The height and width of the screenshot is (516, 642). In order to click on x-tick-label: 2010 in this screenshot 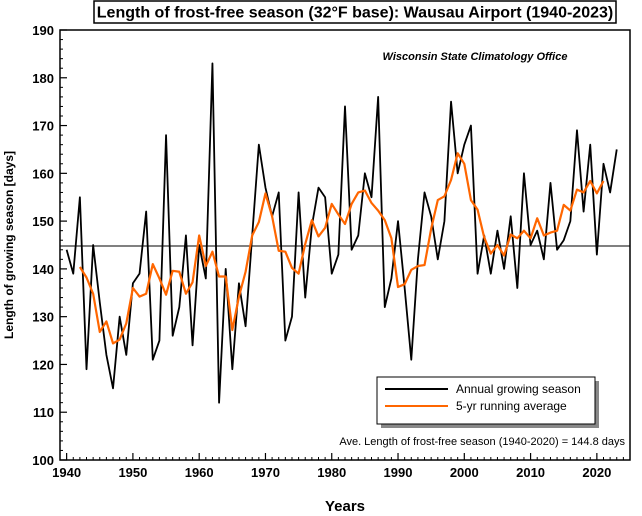, I will do `click(530, 472)`.